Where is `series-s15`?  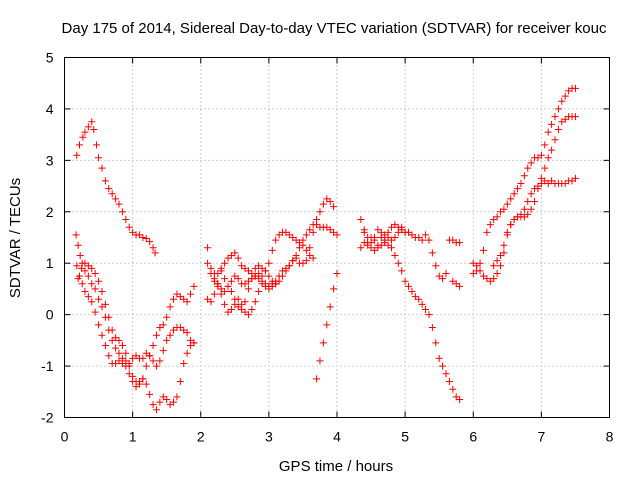
series-s15 is located at coordinates (524, 199).